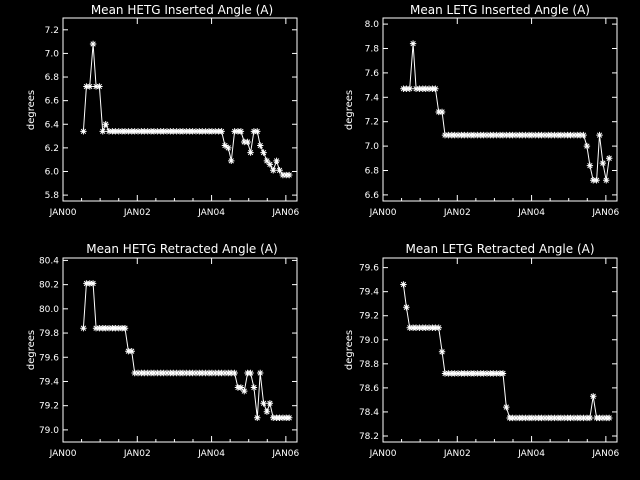 The height and width of the screenshot is (480, 640). I want to click on x-tick-label: JAN04, so click(531, 213).